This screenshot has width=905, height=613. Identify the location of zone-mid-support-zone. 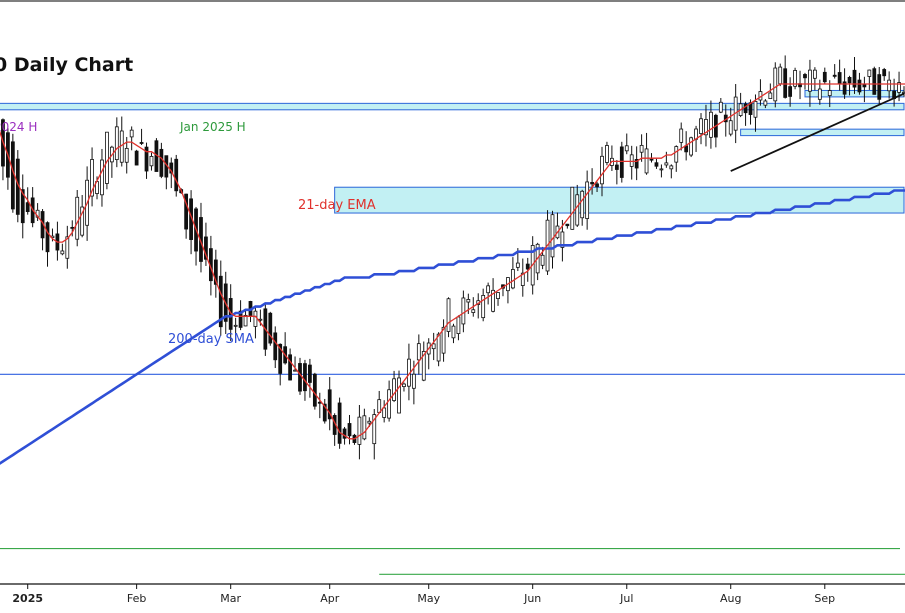
(619, 200).